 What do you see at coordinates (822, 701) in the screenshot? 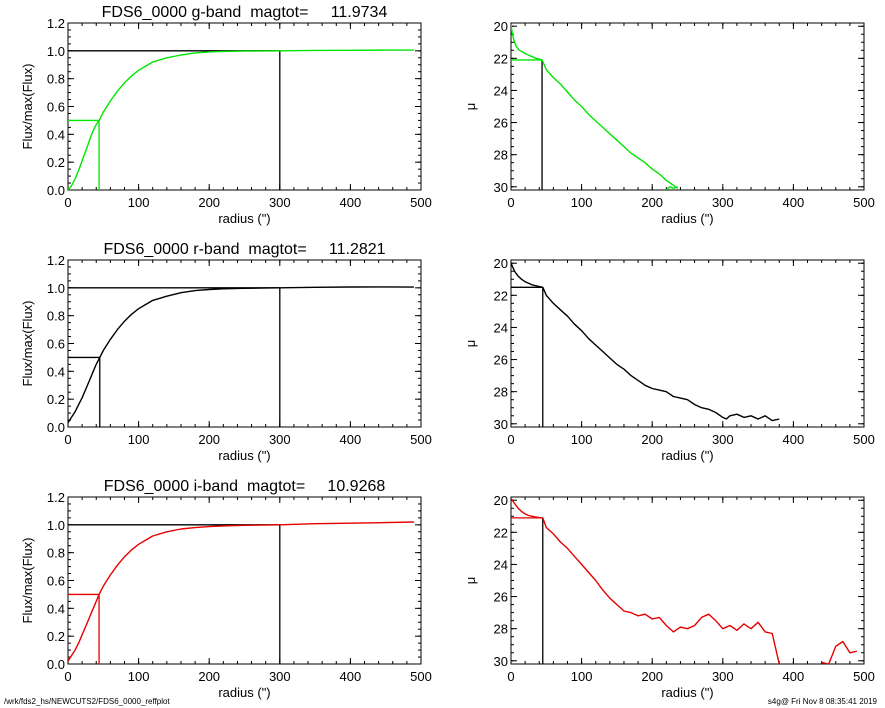
I see `timestamp: s4g@ Fri Nov 8 08:35:41 2019` at bounding box center [822, 701].